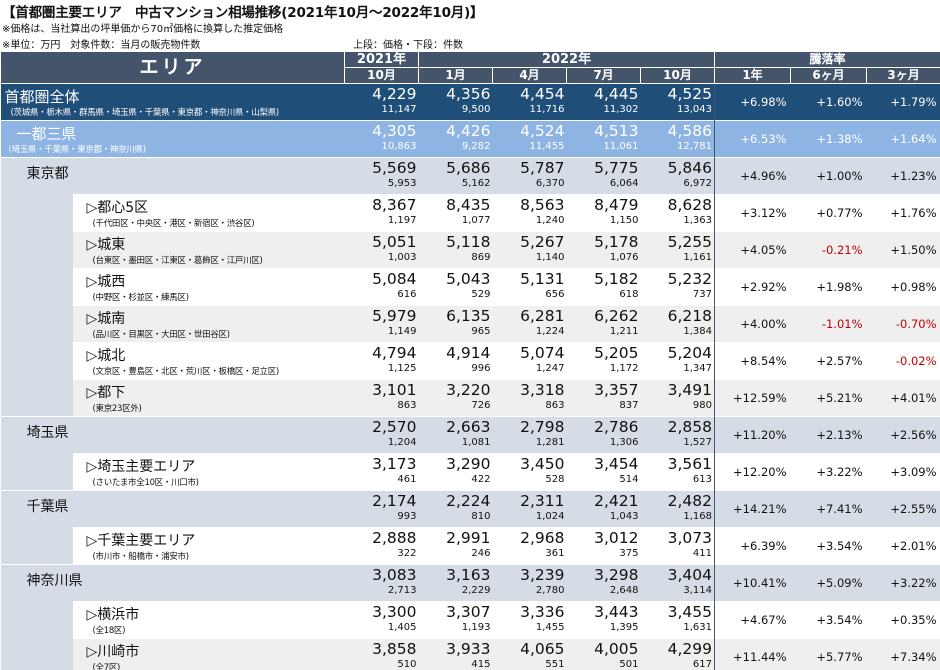  I want to click on value-cell: 2,858 1,527, so click(677, 435).